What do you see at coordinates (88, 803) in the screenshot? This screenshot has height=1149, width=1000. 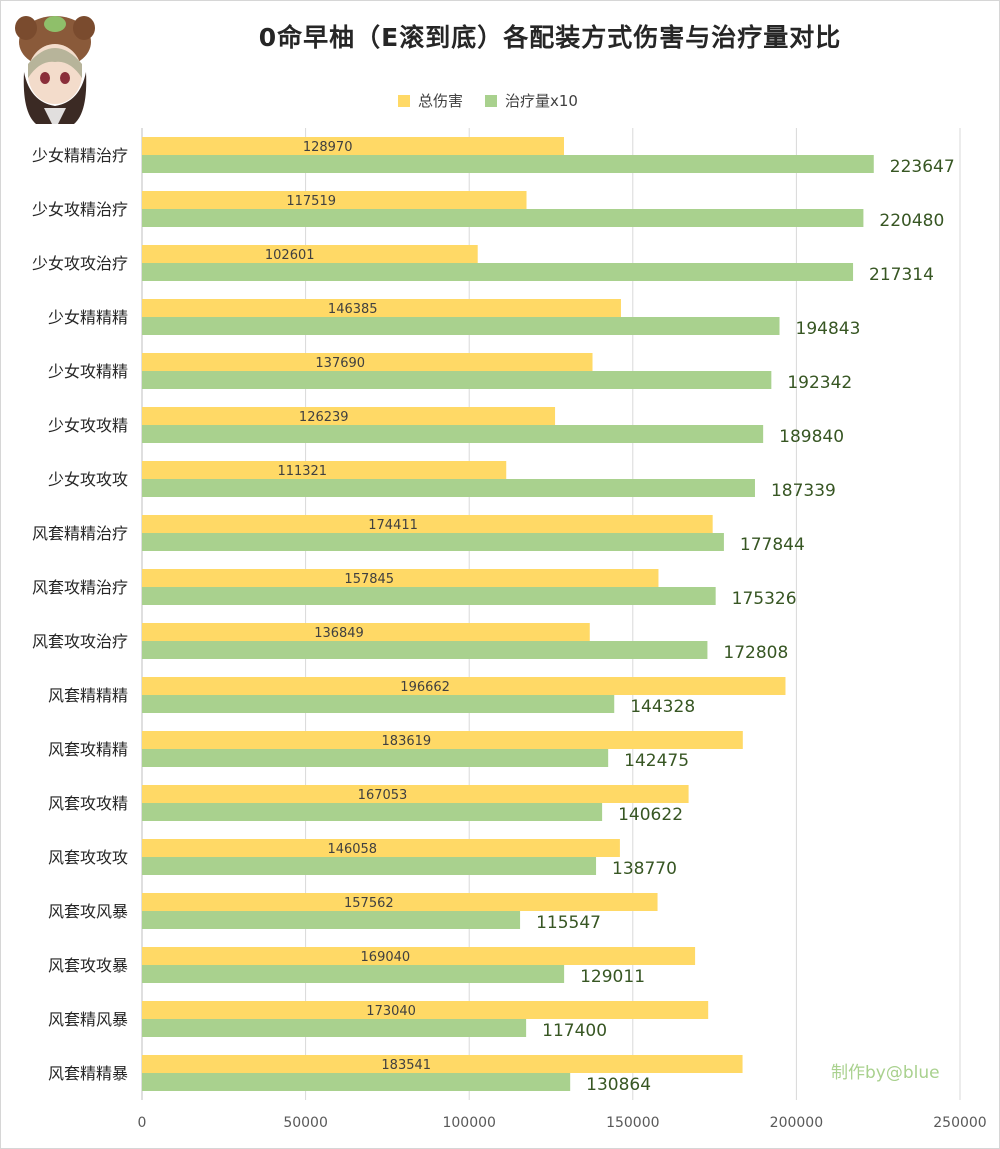 I see `category-label: 风套攻攻精` at bounding box center [88, 803].